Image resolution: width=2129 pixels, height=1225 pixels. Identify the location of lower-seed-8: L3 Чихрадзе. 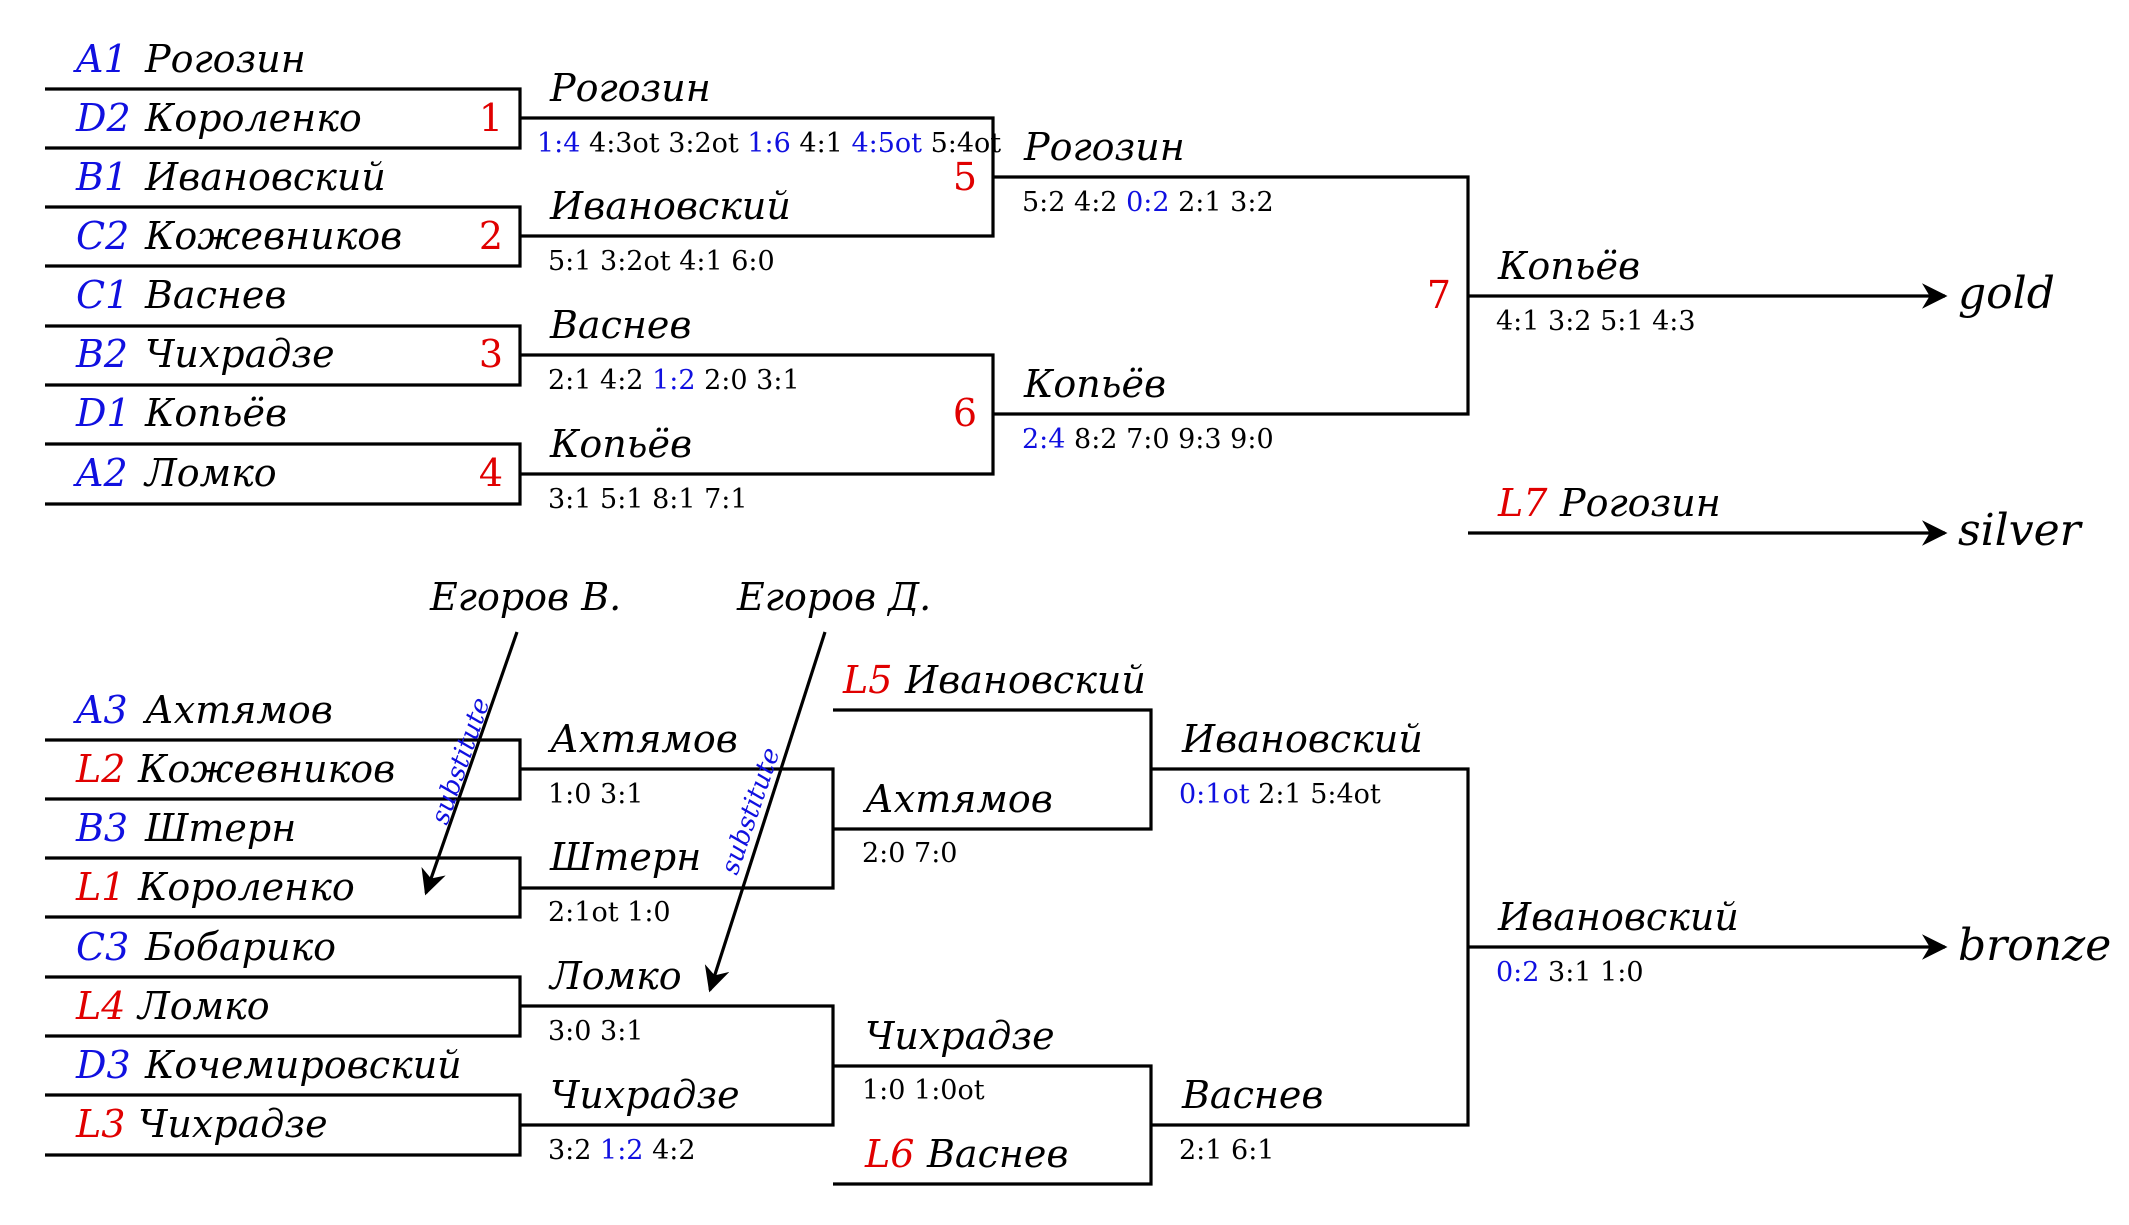
(201, 1124).